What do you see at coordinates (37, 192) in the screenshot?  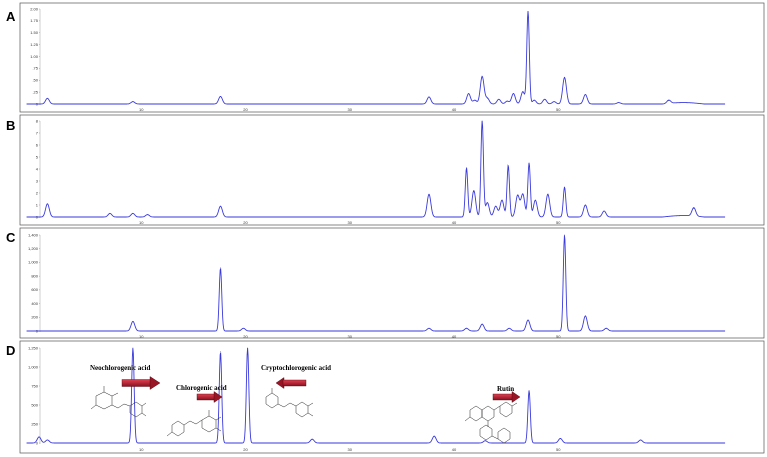 I see `y-tick-label: 2` at bounding box center [37, 192].